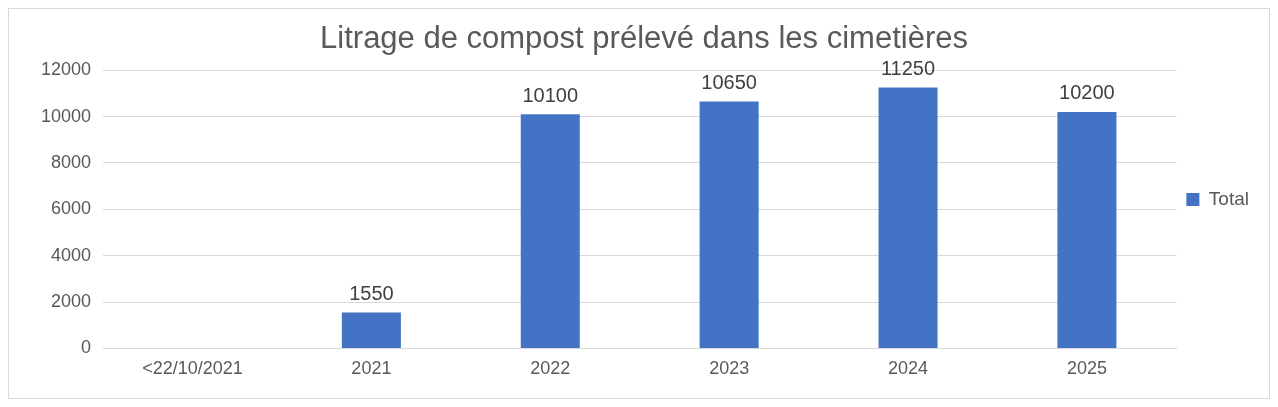 This screenshot has width=1278, height=407. Describe the element at coordinates (908, 68) in the screenshot. I see `data-label: 11250` at that location.